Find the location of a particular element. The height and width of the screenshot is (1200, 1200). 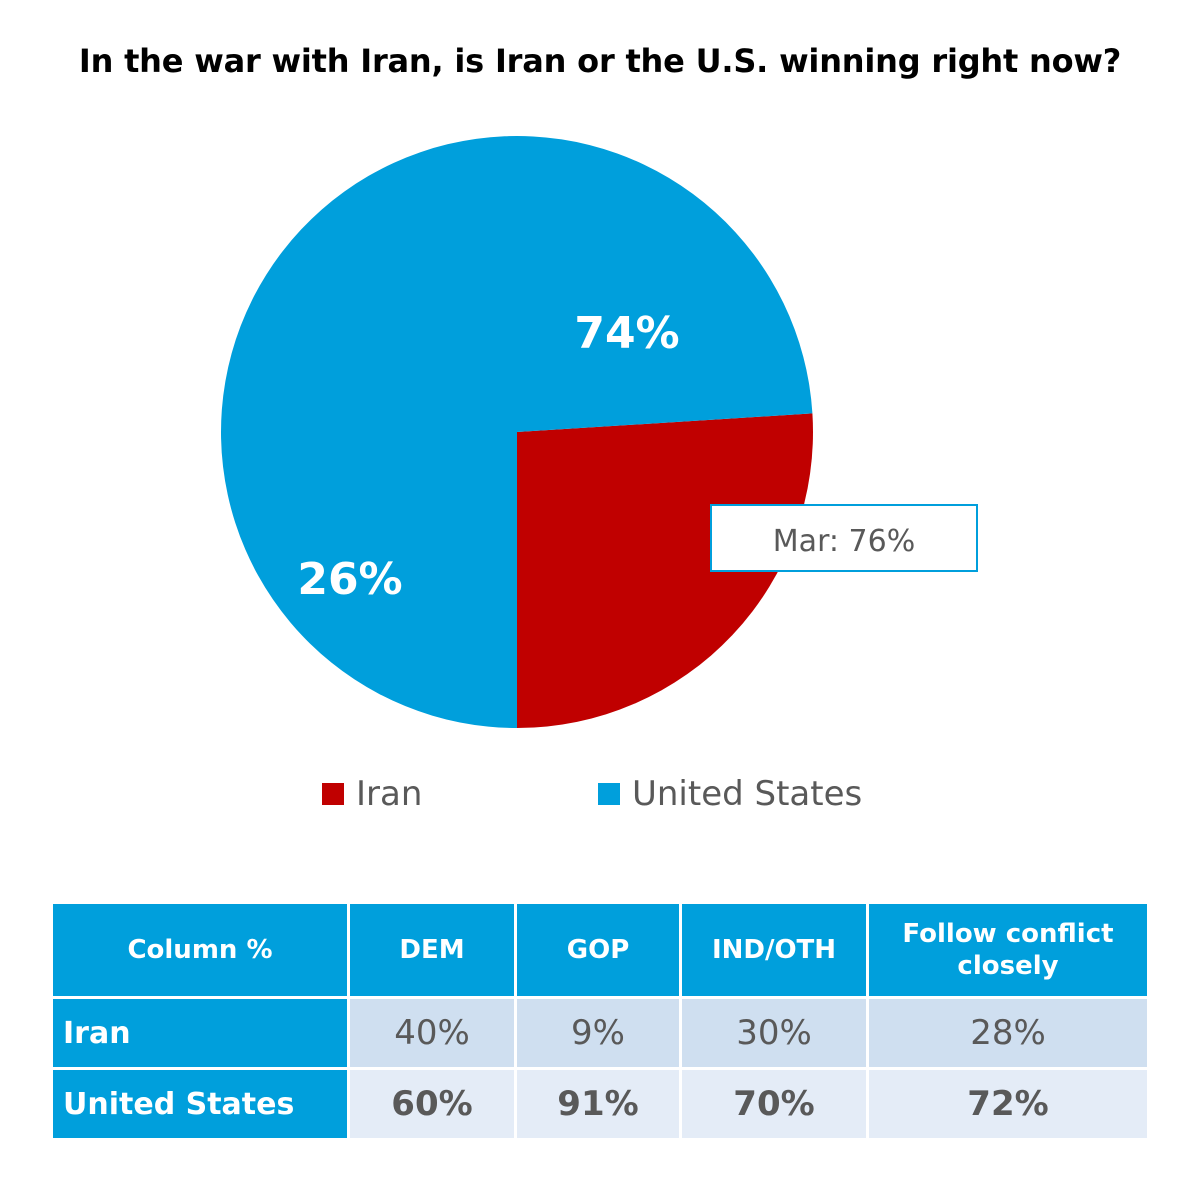

legend-swatch-united-states is located at coordinates (609, 794).